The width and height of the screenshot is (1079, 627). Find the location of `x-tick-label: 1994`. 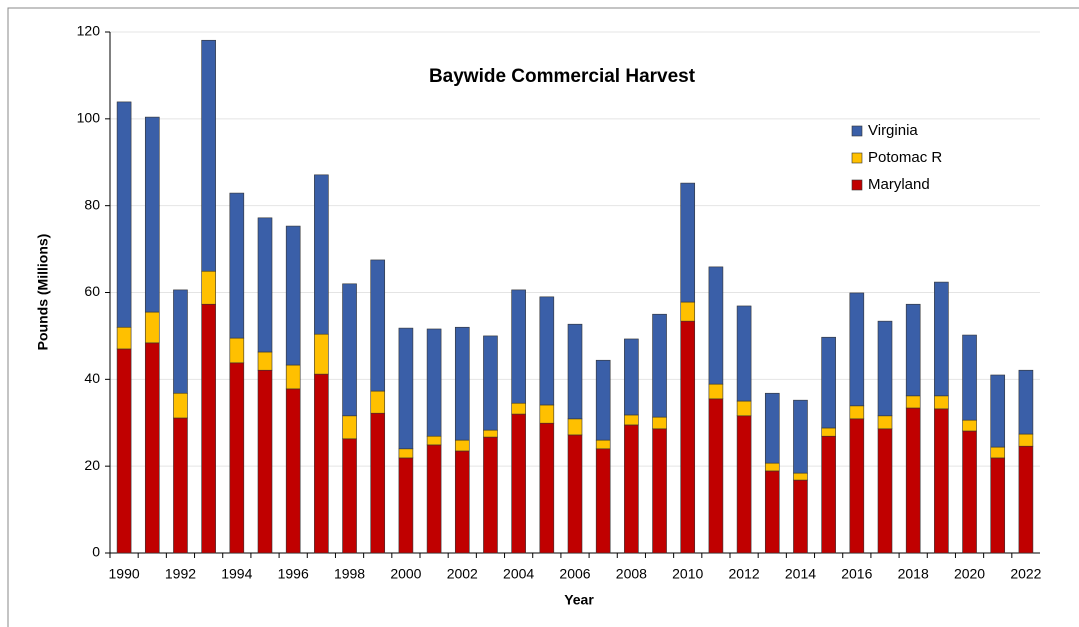

x-tick-label: 1994 is located at coordinates (236, 574).